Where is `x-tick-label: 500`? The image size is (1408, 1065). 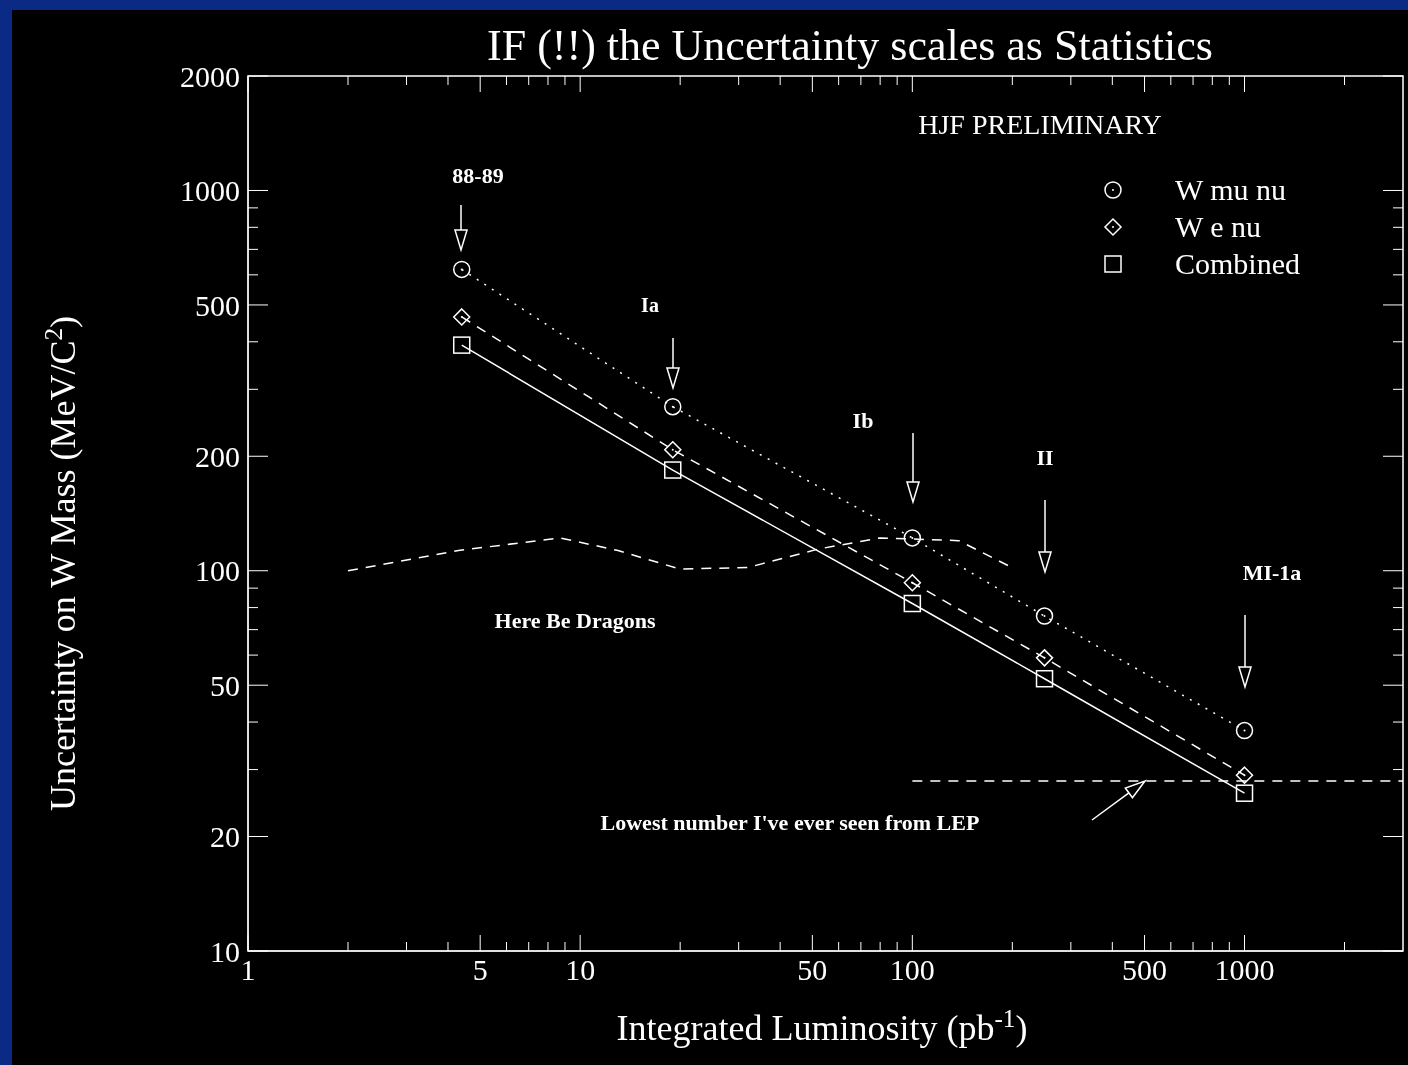
x-tick-label: 500 is located at coordinates (1145, 970).